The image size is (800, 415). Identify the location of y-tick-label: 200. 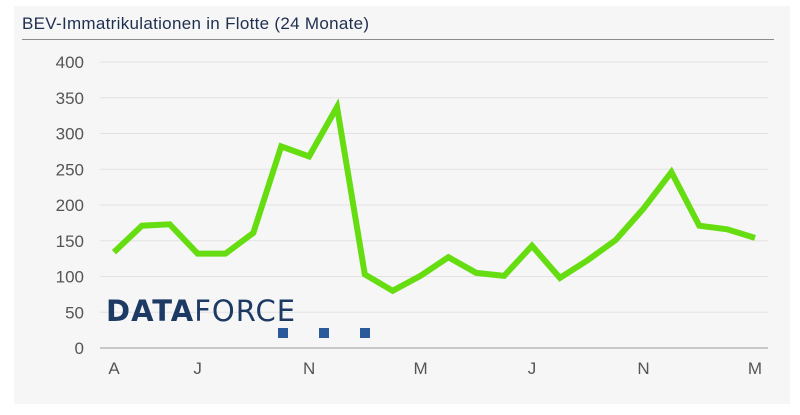
(70, 205).